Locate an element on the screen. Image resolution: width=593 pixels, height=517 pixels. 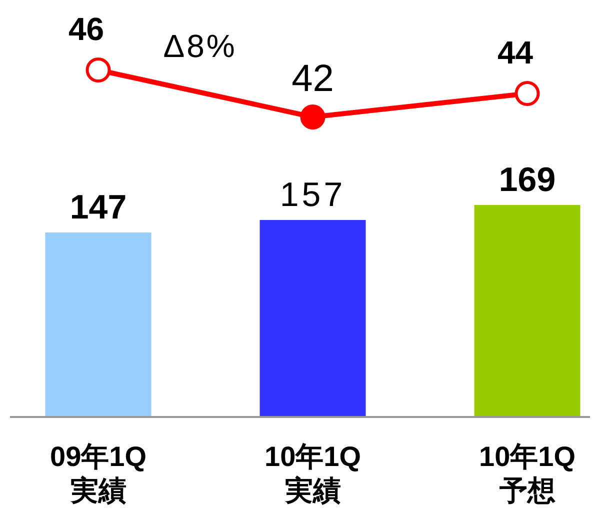
x-tick-label: 10年1Q 予想 is located at coordinates (527, 473).